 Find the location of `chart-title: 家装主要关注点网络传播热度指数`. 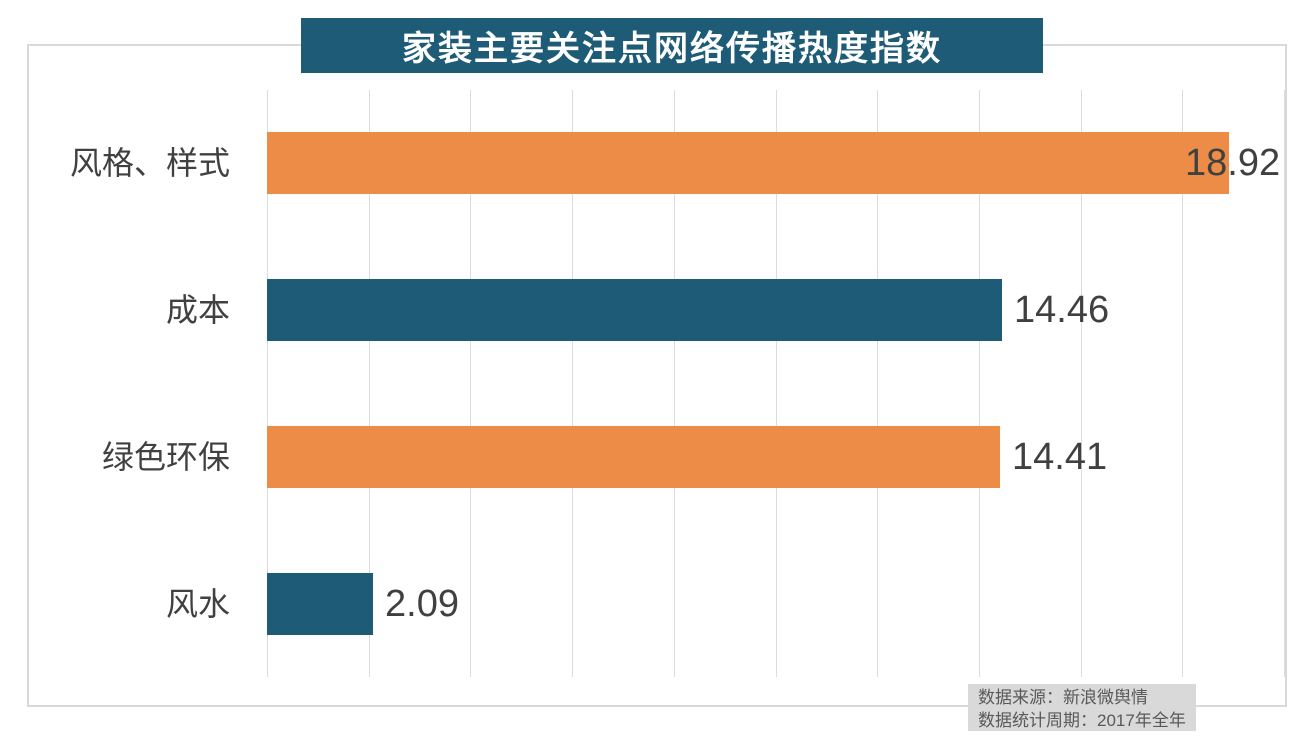

chart-title: 家装主要关注点网络传播热度指数 is located at coordinates (672, 49).